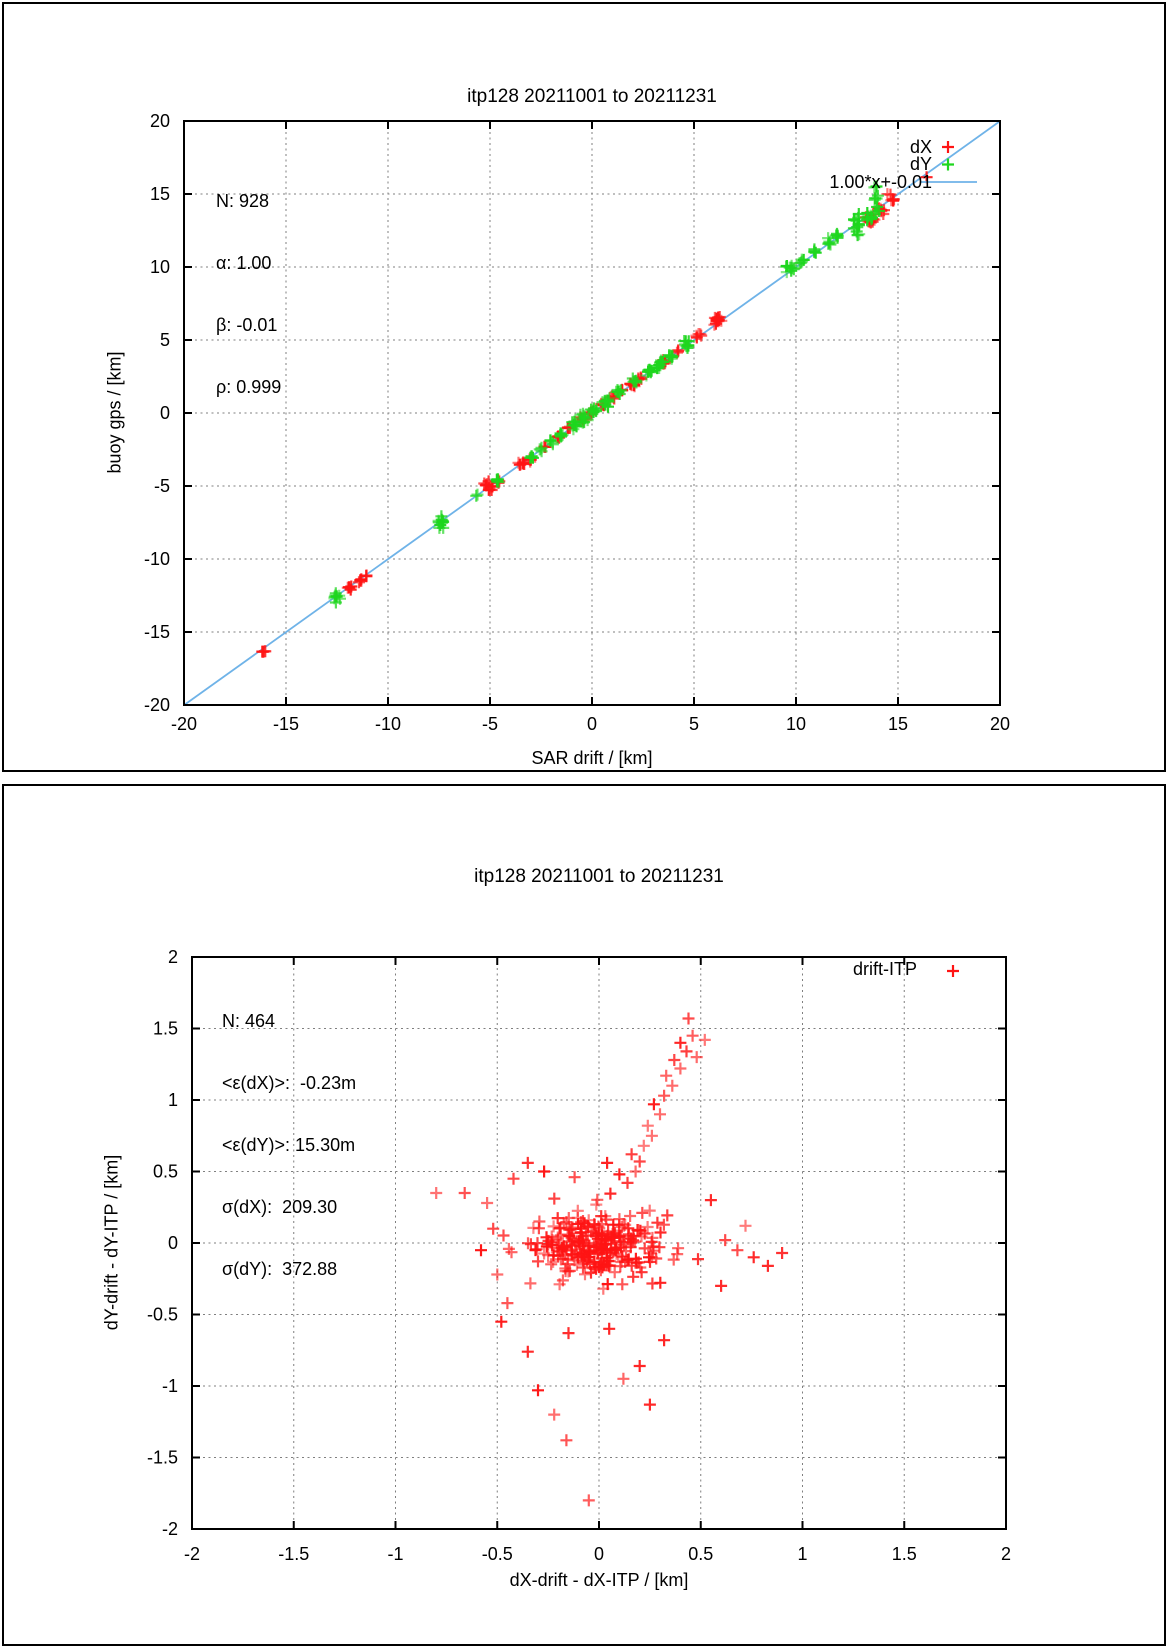  Describe the element at coordinates (497, 1554) in the screenshot. I see `x-tick-label: -0.5` at that location.